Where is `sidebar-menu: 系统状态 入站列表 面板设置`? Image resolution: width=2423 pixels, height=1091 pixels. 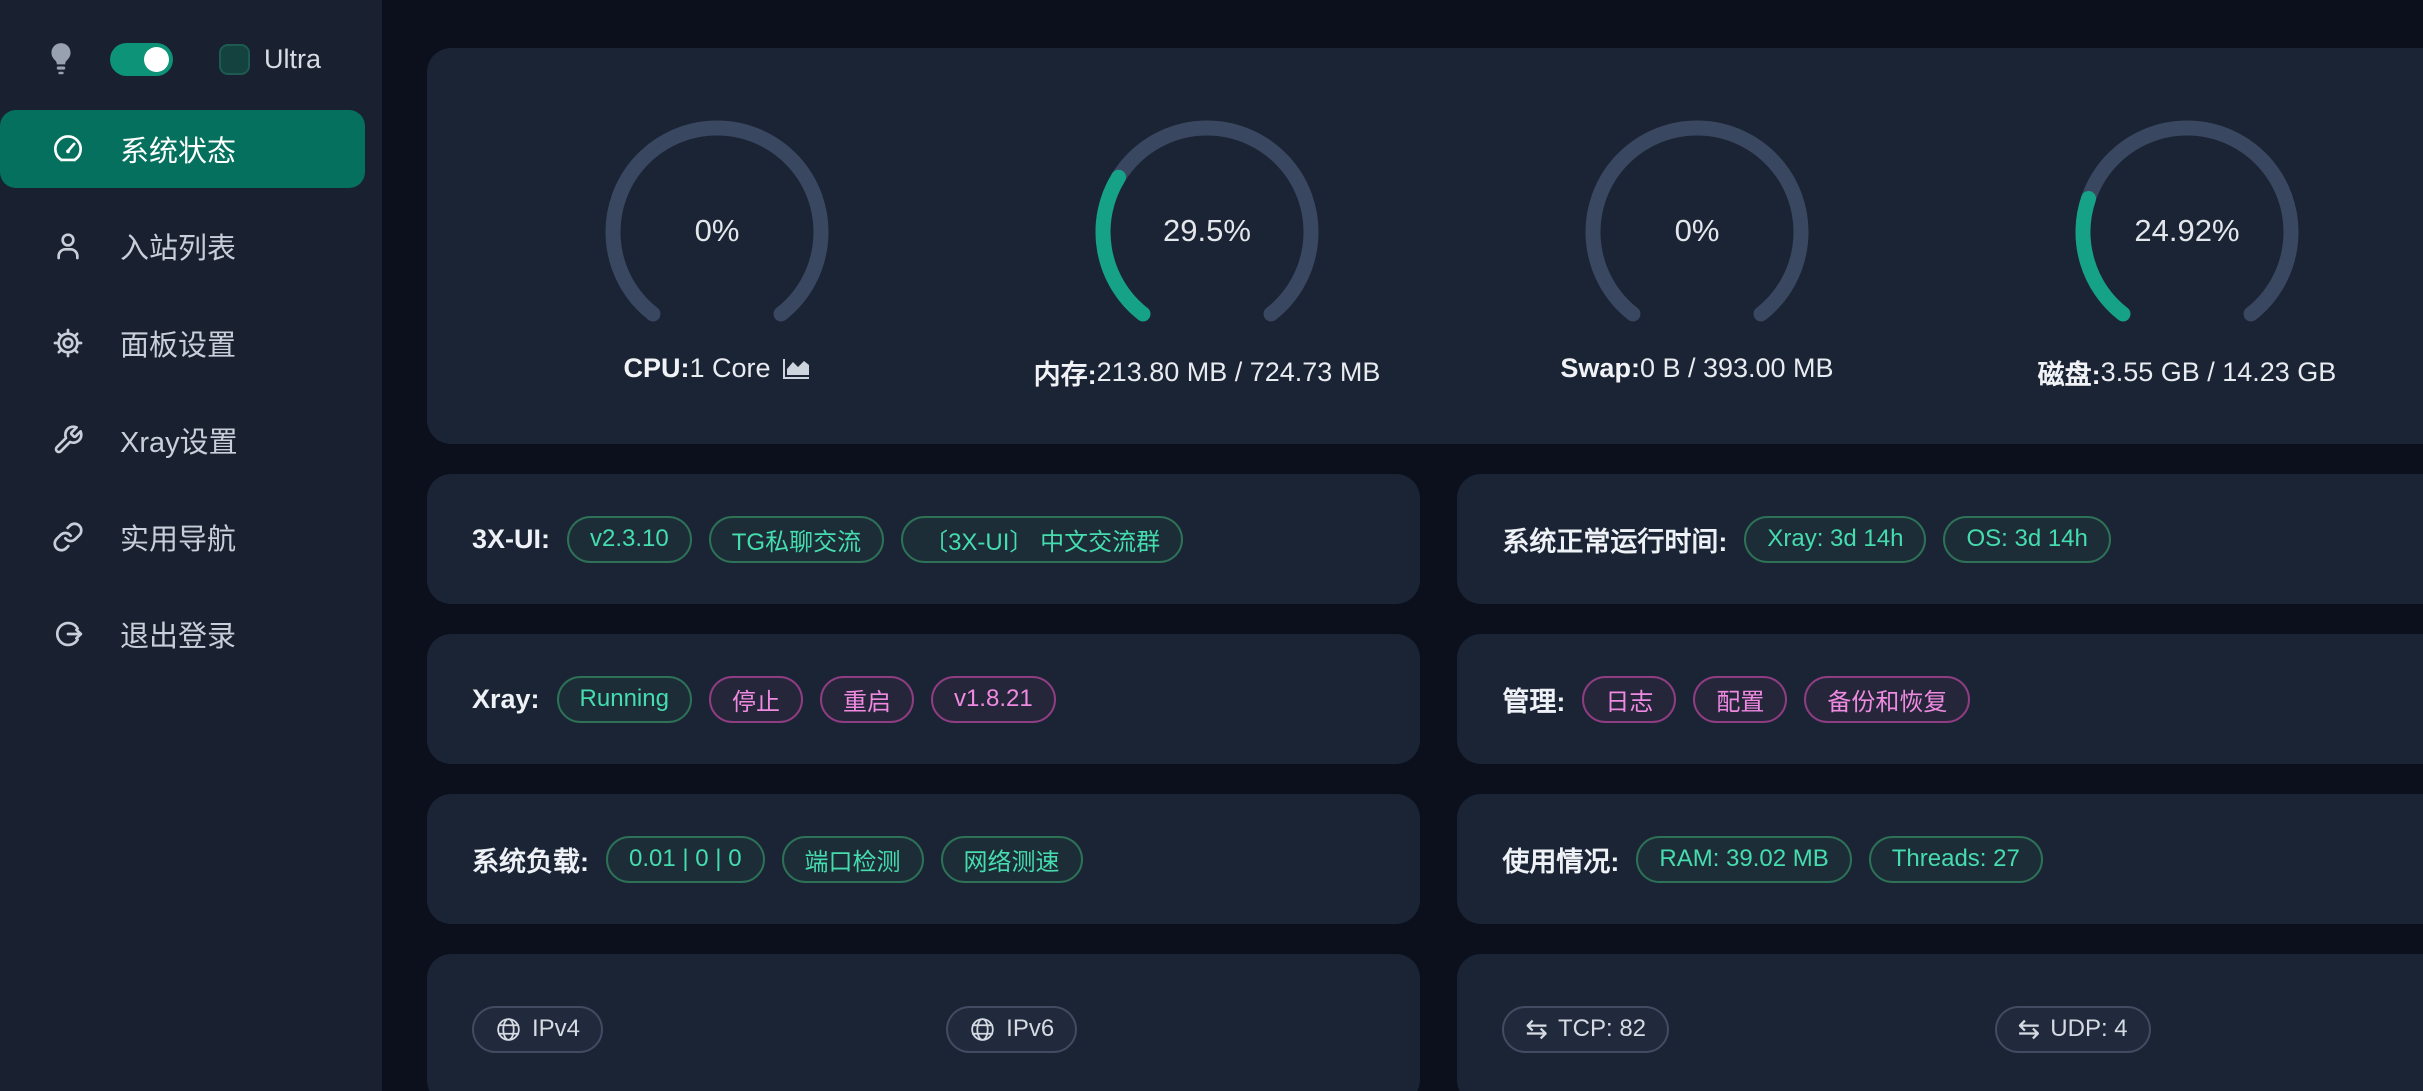
sidebar-menu: 系统状态 入站列表 面板设置 is located at coordinates (191, 391).